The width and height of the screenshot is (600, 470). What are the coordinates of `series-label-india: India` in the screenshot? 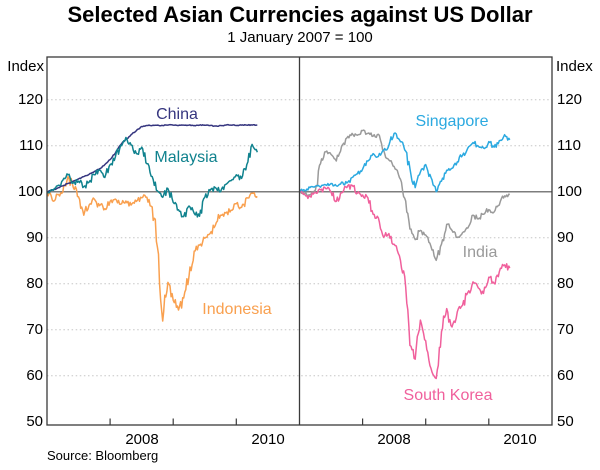 It's located at (480, 252).